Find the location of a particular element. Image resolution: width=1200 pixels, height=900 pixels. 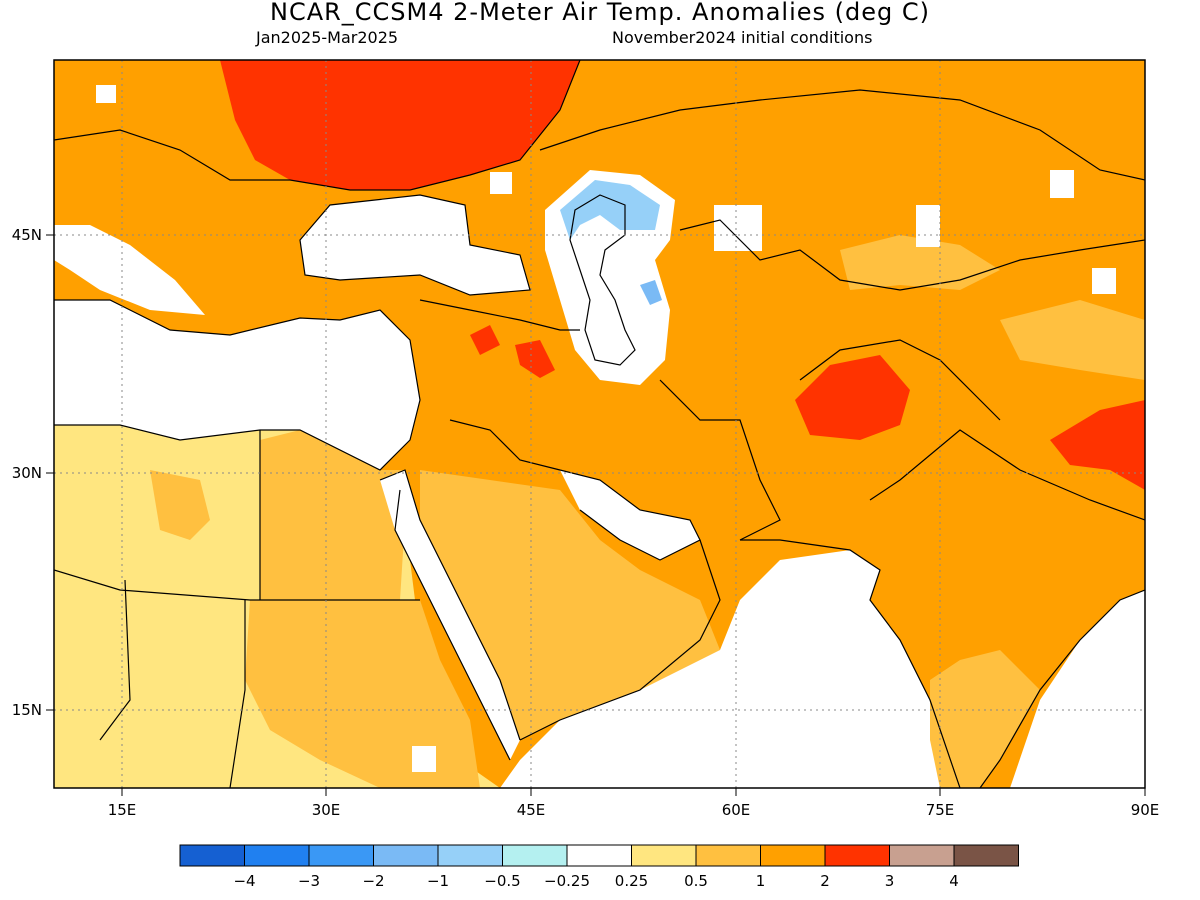

anomaly-region-3-tibet is located at coordinates (1097, 445).